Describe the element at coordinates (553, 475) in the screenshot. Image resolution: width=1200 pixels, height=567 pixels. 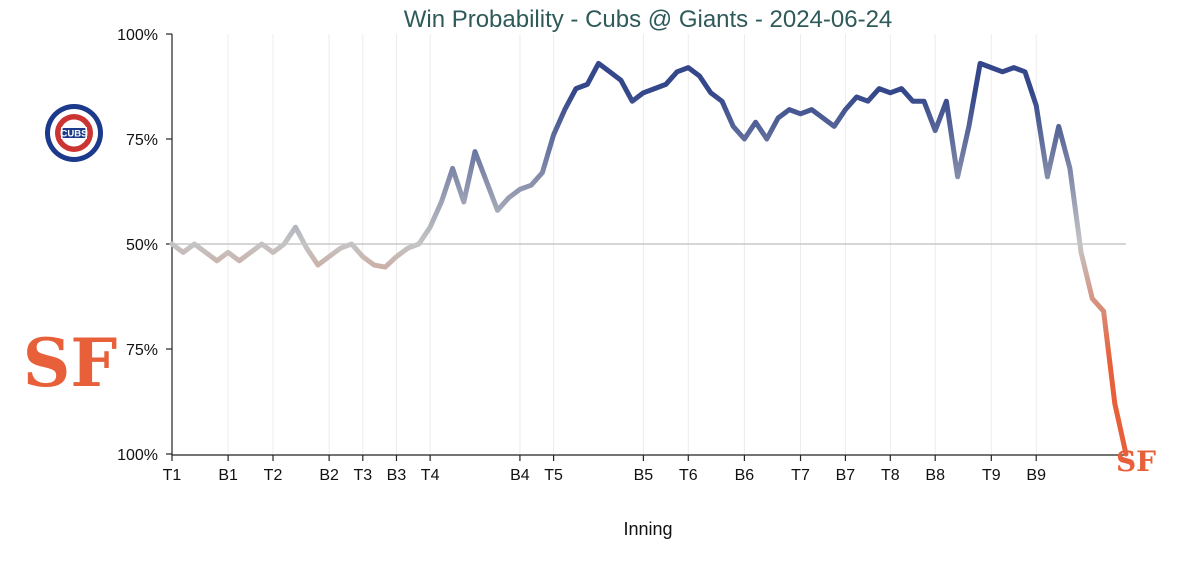
I see `x-tick-label: T5` at that location.